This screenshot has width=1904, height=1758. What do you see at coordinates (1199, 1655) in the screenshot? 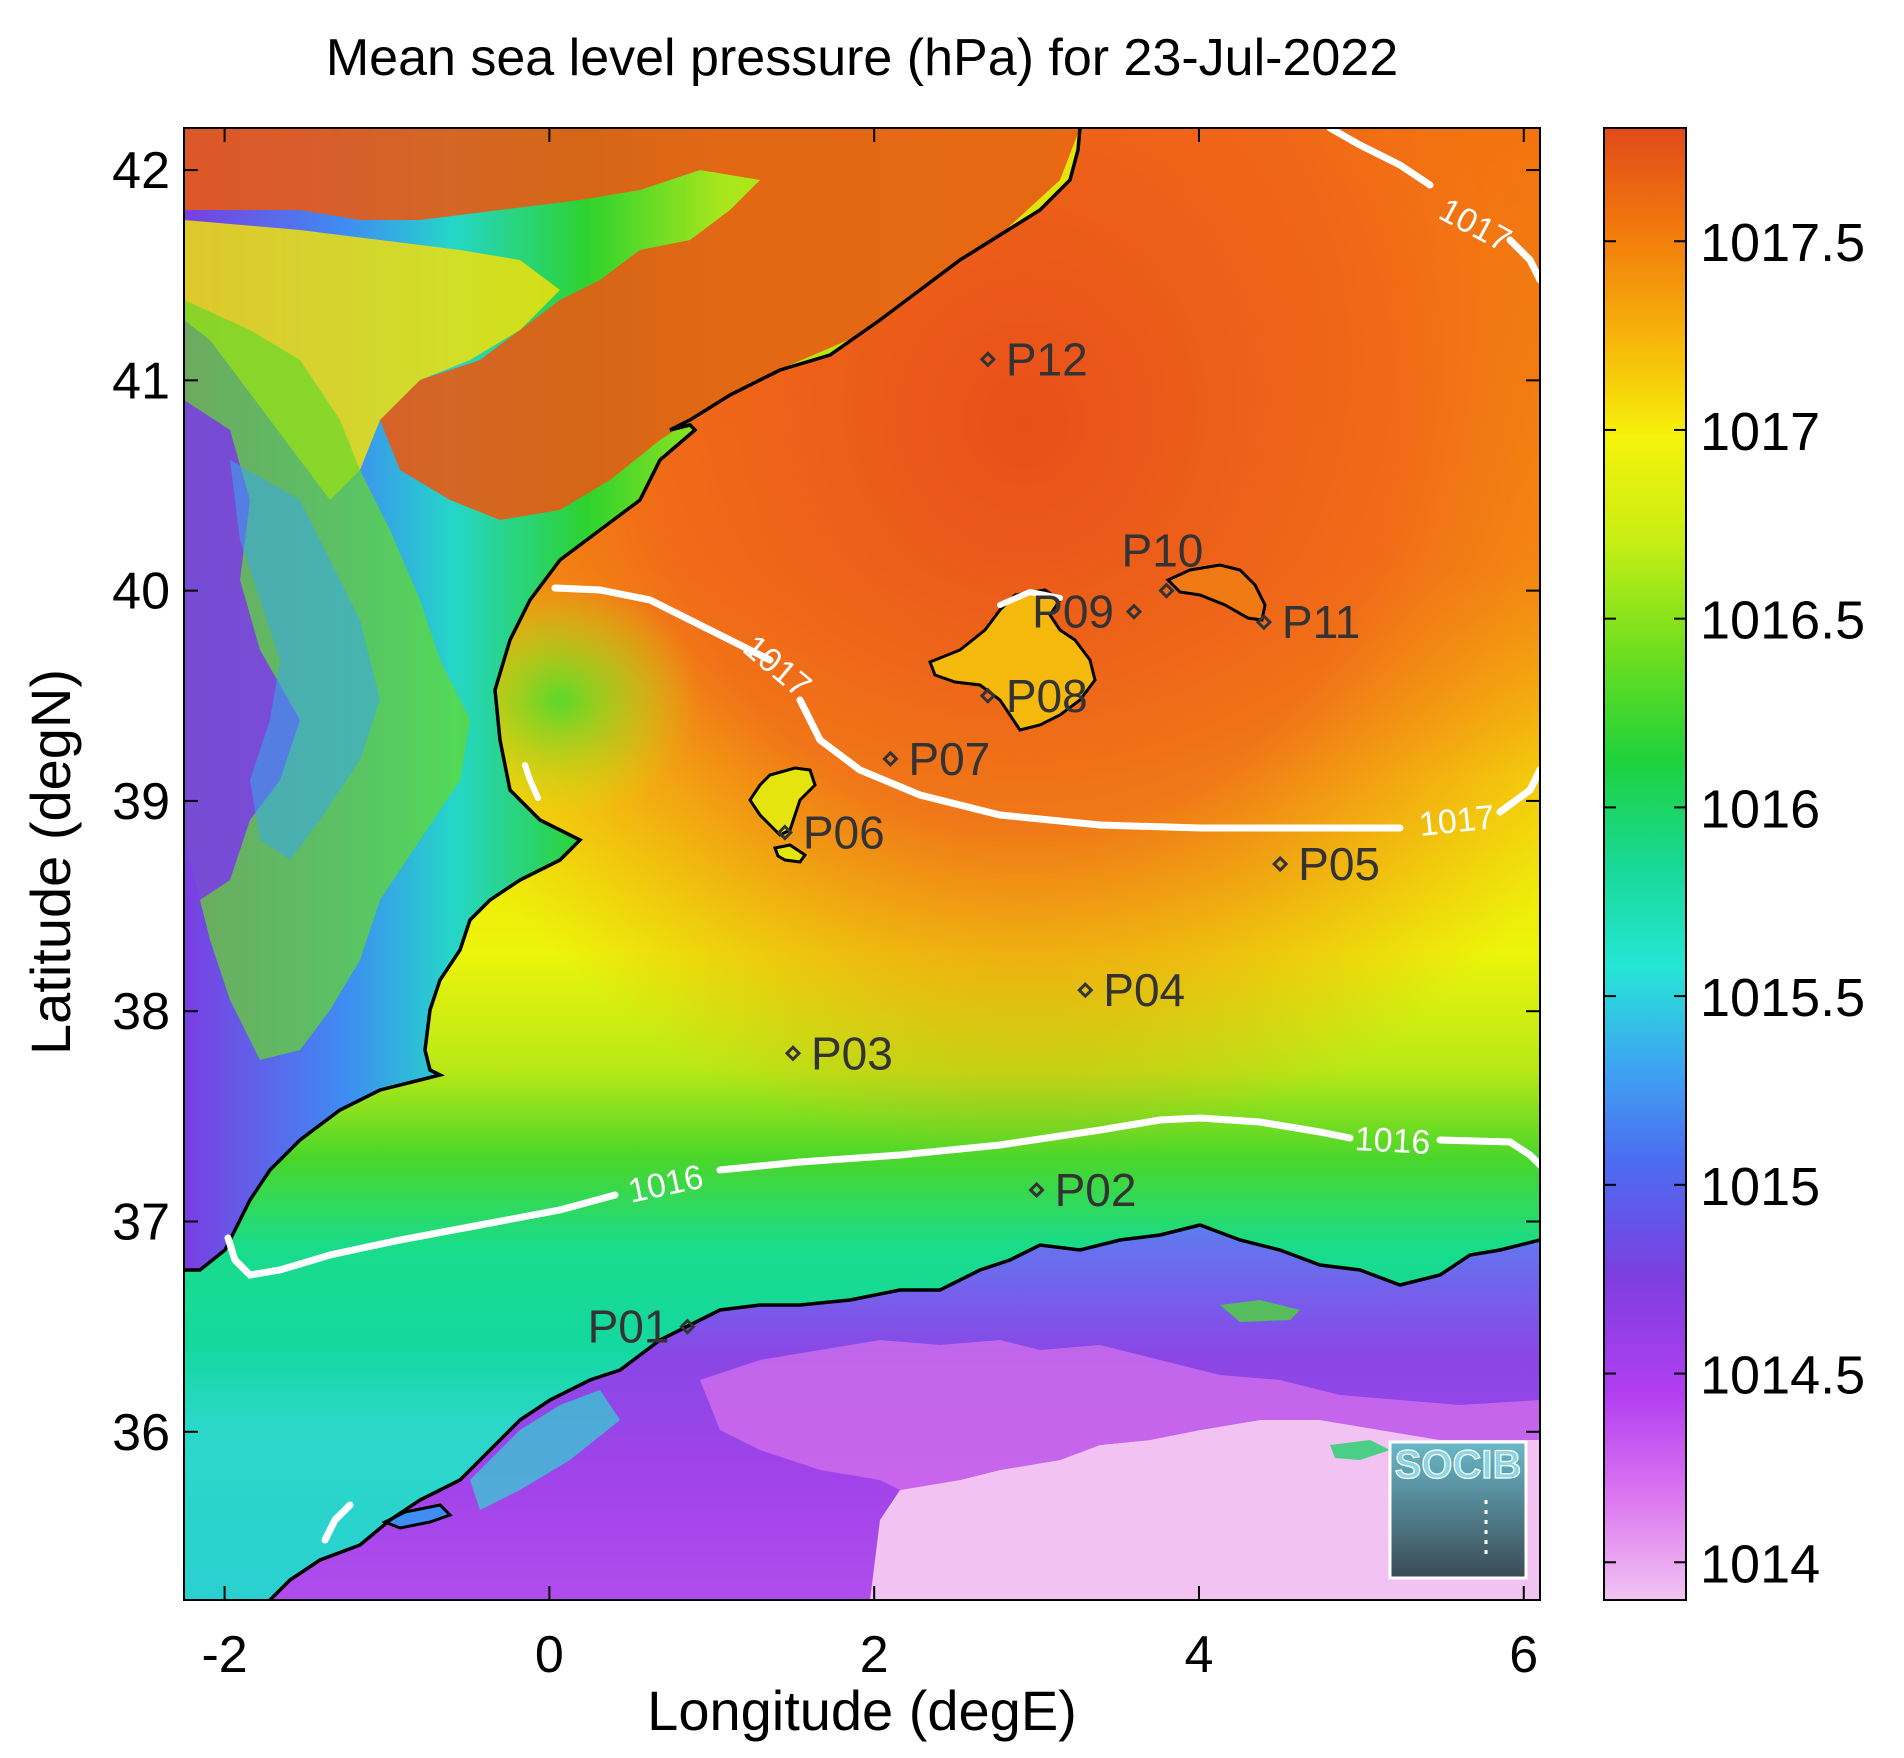
I see `x-tick-label: 4` at bounding box center [1199, 1655].